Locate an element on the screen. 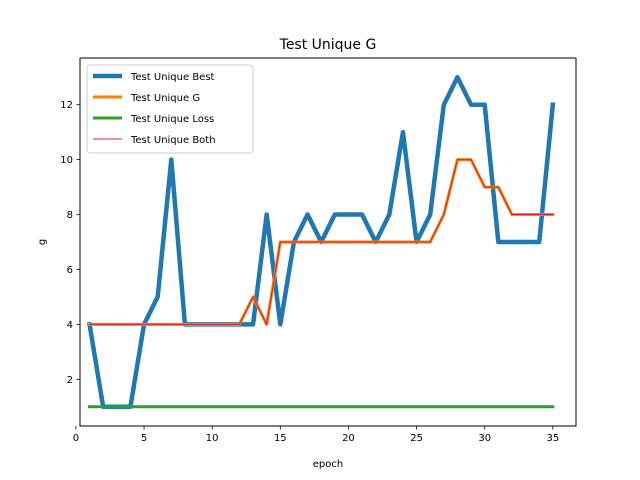 The image size is (640, 480). x-tick-label: 15 is located at coordinates (280, 438).